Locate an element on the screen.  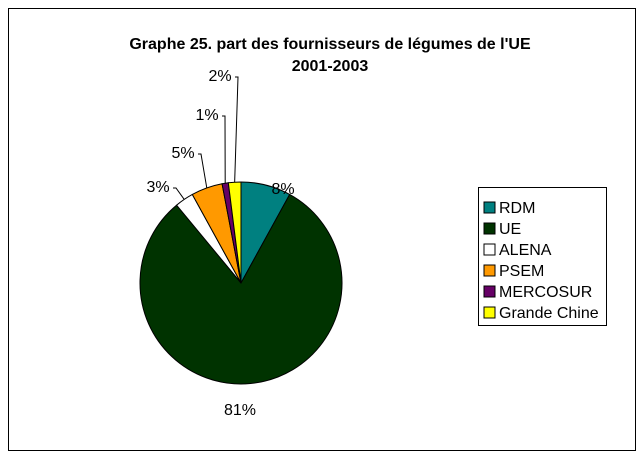
data-label: 2% is located at coordinates (219, 76).